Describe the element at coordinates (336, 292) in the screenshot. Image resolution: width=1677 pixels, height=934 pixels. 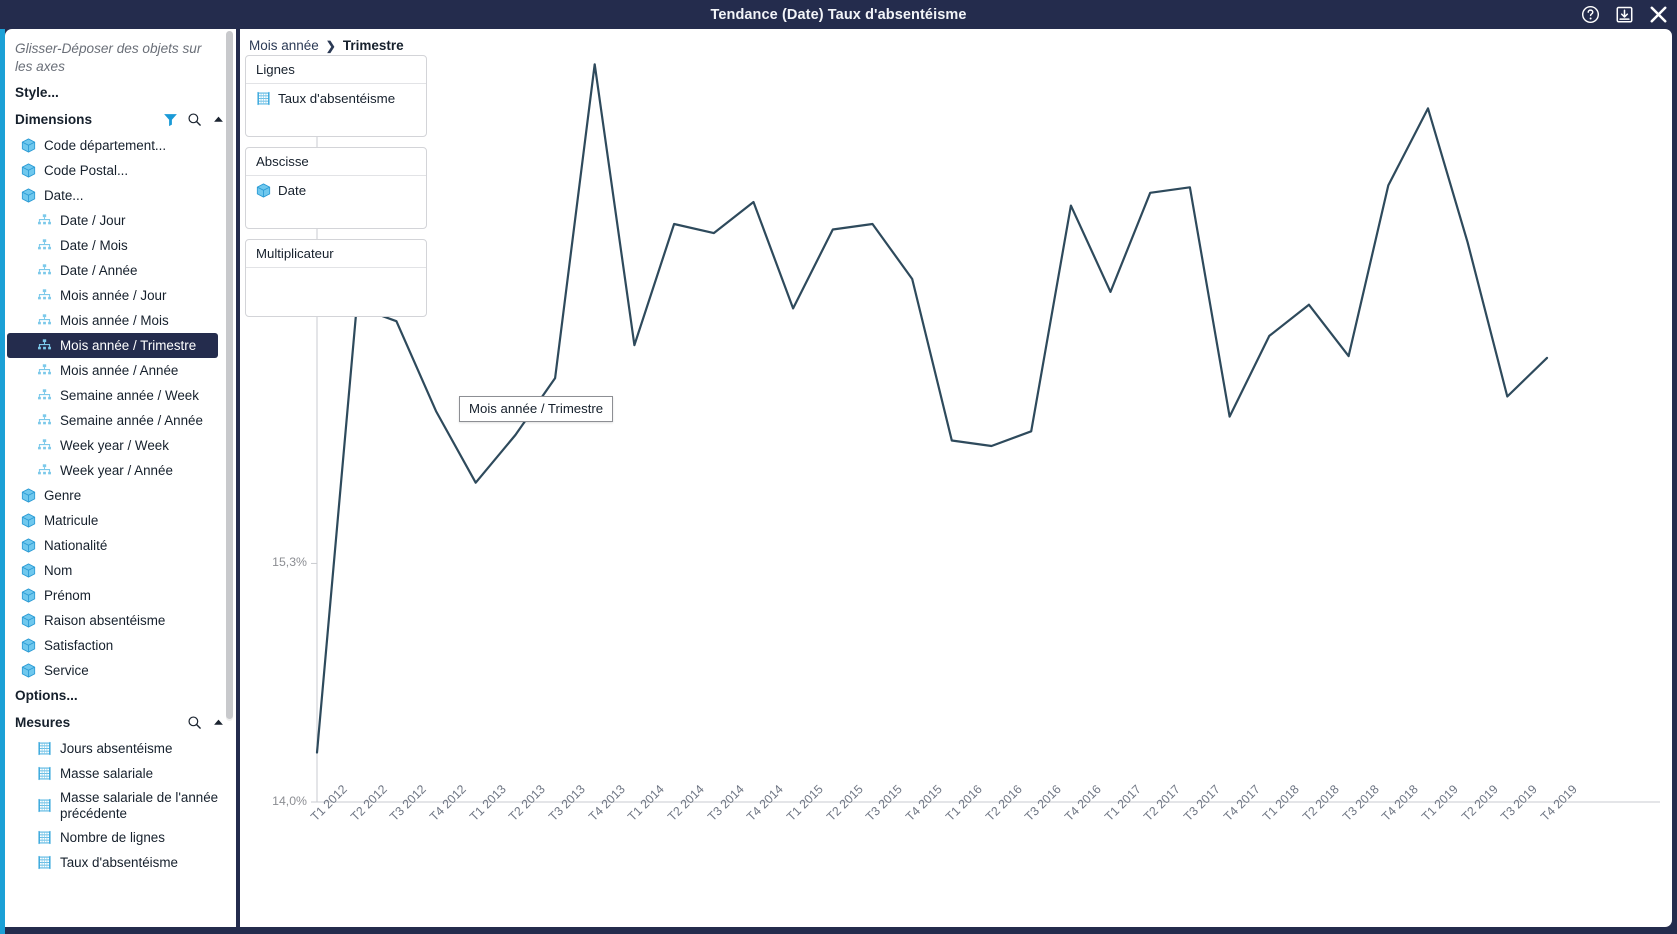
I see `dropzone-body` at that location.